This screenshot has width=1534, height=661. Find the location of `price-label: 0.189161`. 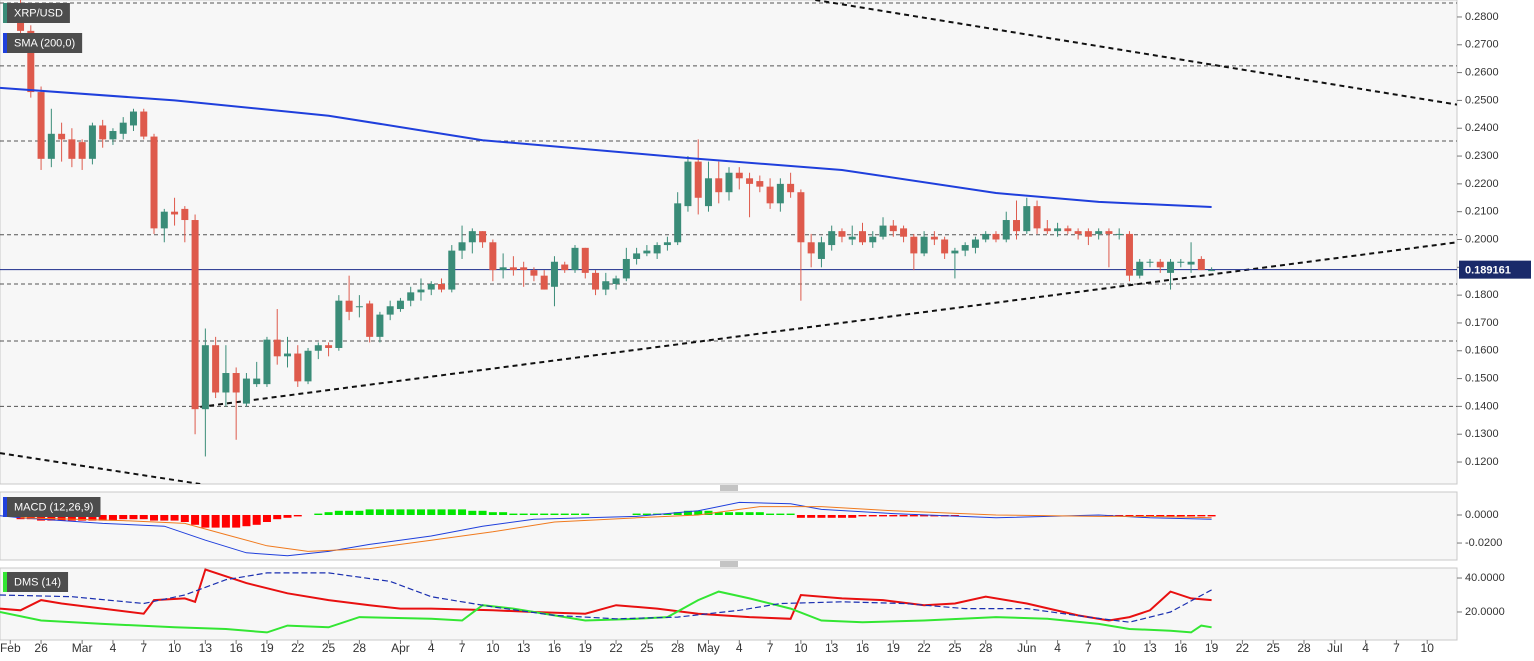

price-label: 0.189161 is located at coordinates (1488, 271).